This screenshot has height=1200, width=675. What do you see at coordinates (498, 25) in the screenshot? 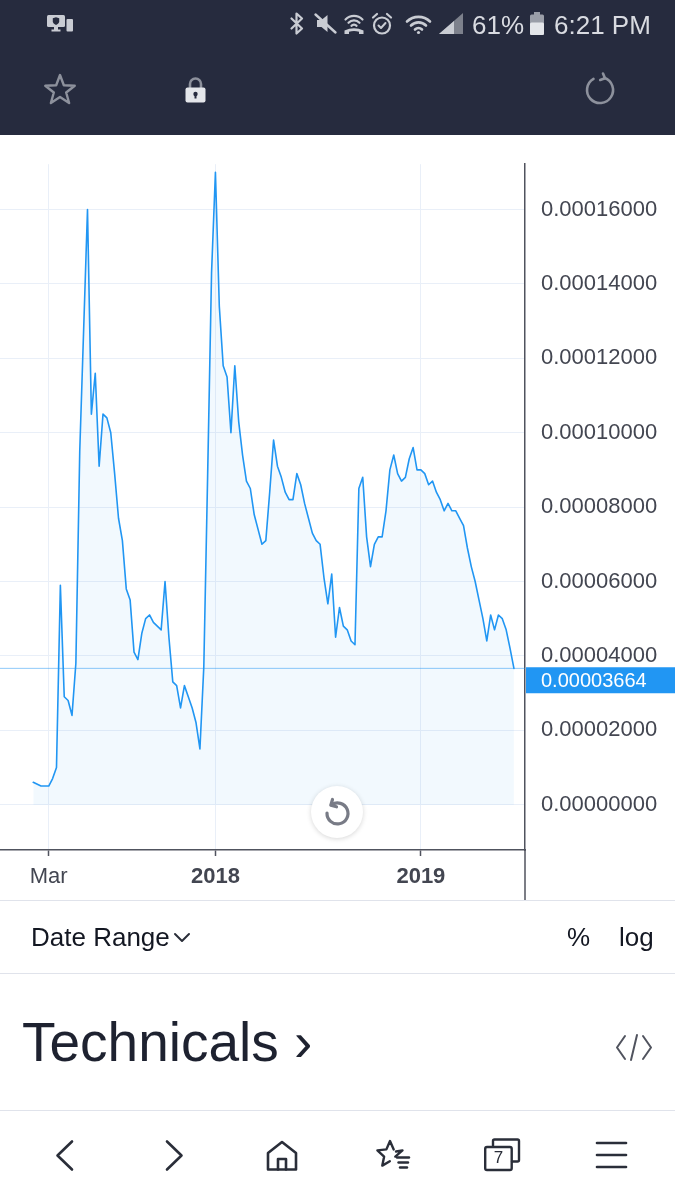
I see `text: 61%` at bounding box center [498, 25].